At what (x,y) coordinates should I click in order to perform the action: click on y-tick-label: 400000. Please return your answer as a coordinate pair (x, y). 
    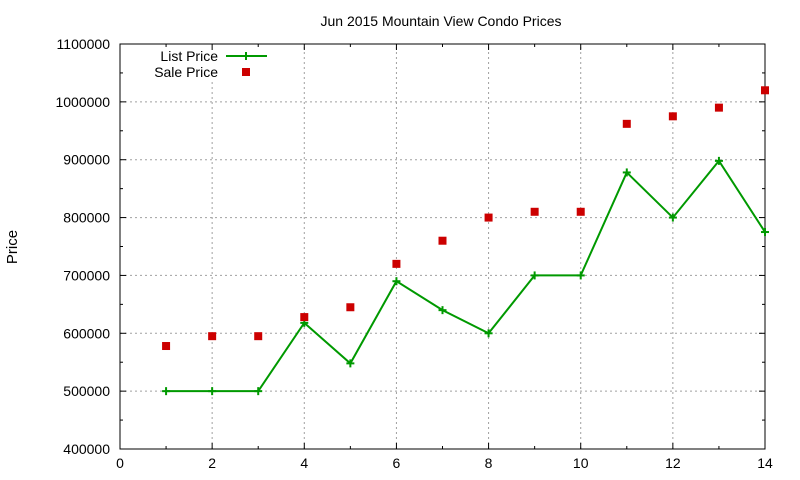
    Looking at the image, I should click on (86, 449).